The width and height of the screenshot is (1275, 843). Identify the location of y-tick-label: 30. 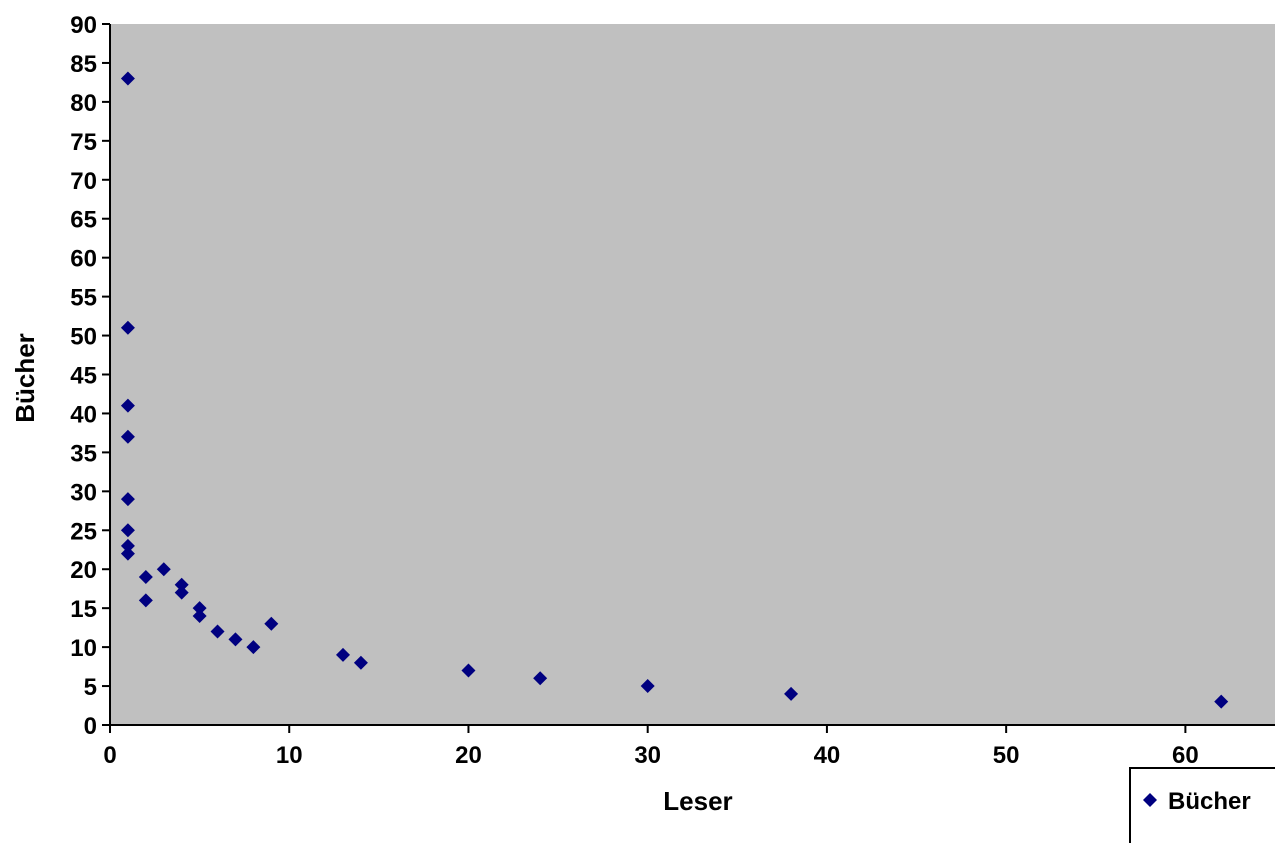
(83, 492).